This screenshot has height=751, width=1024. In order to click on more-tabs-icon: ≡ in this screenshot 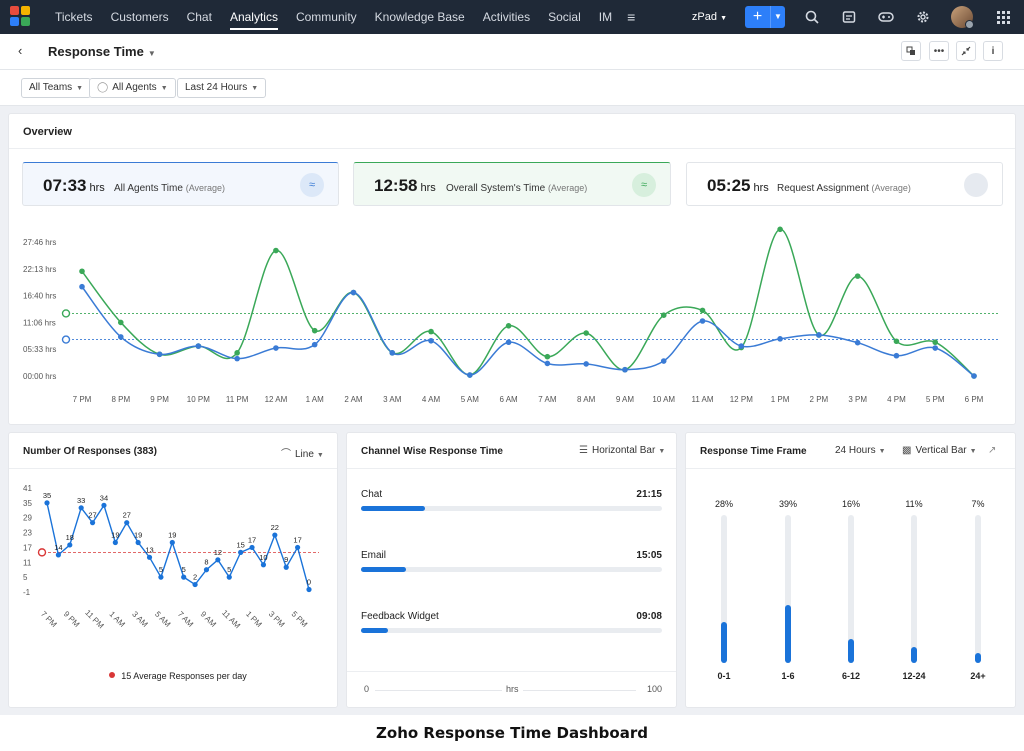, I will do `click(631, 17)`.